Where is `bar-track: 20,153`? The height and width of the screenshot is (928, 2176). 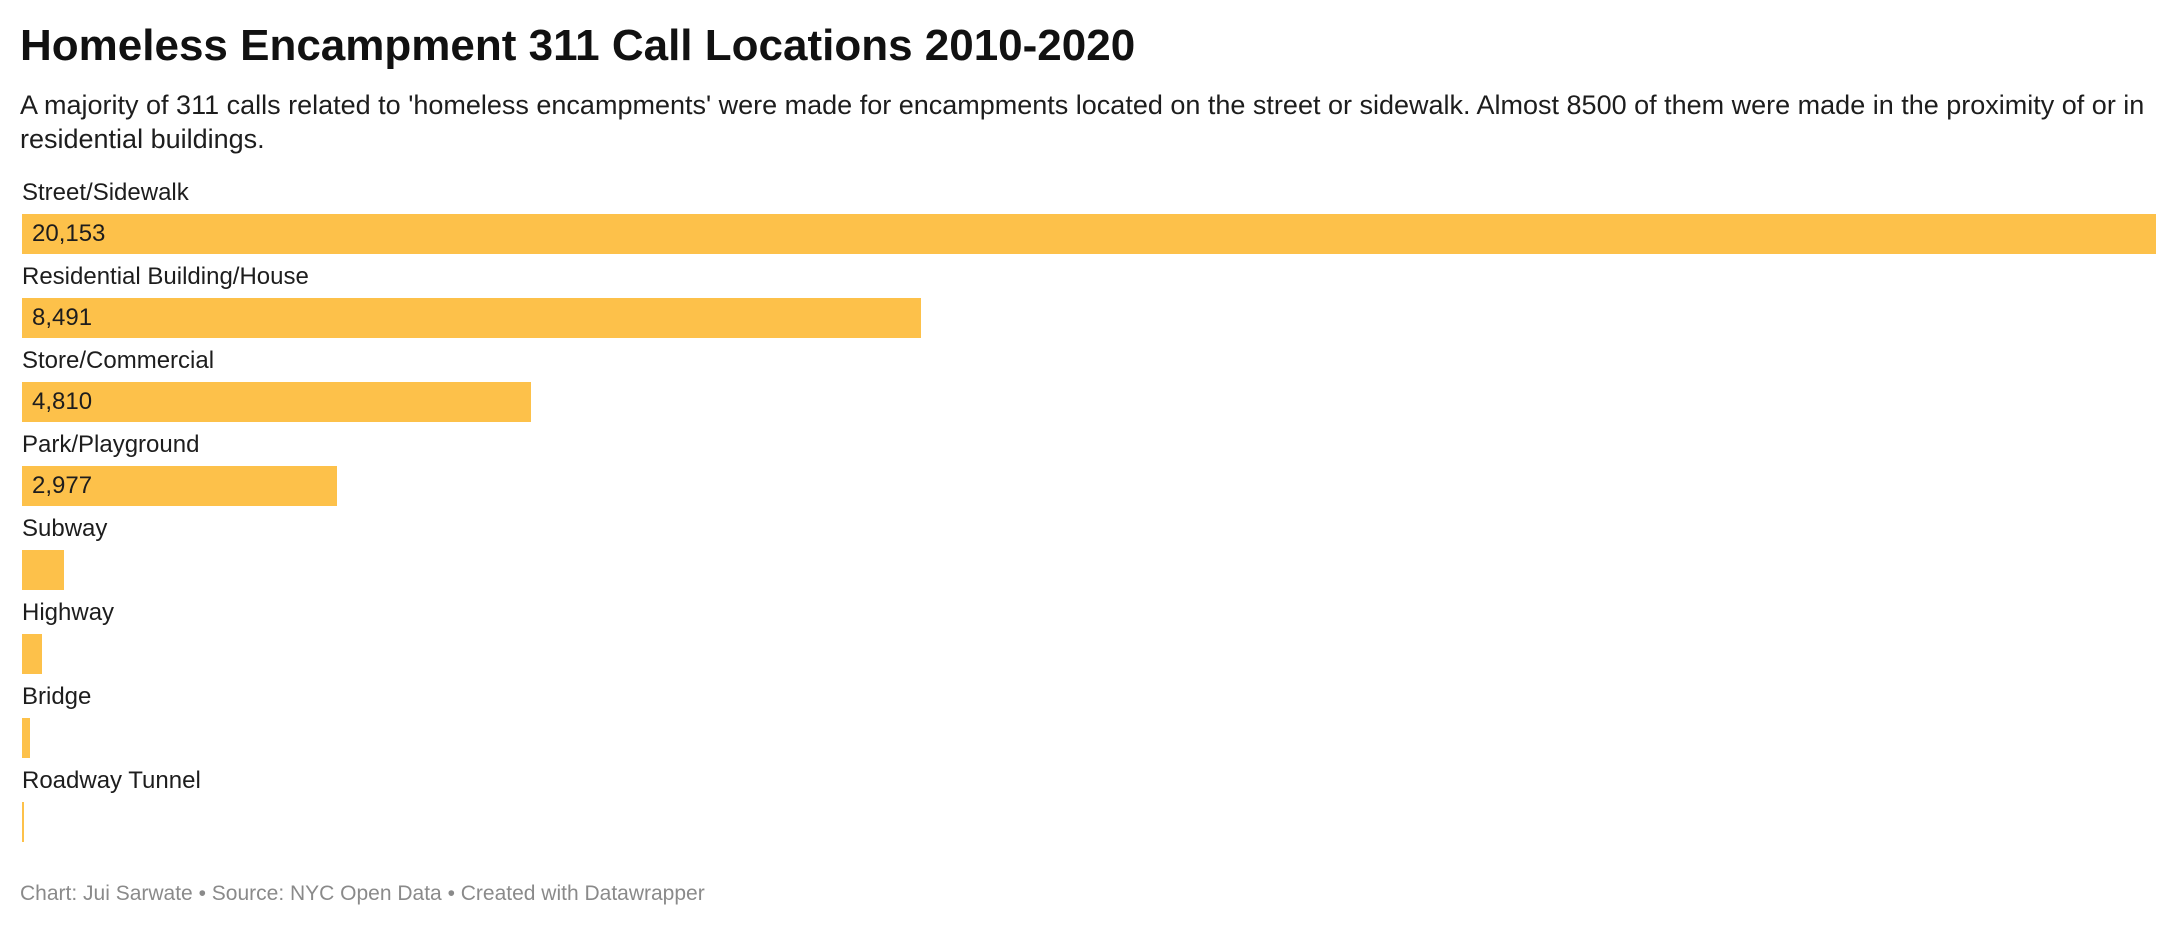
bar-track: 20,153 is located at coordinates (1089, 234).